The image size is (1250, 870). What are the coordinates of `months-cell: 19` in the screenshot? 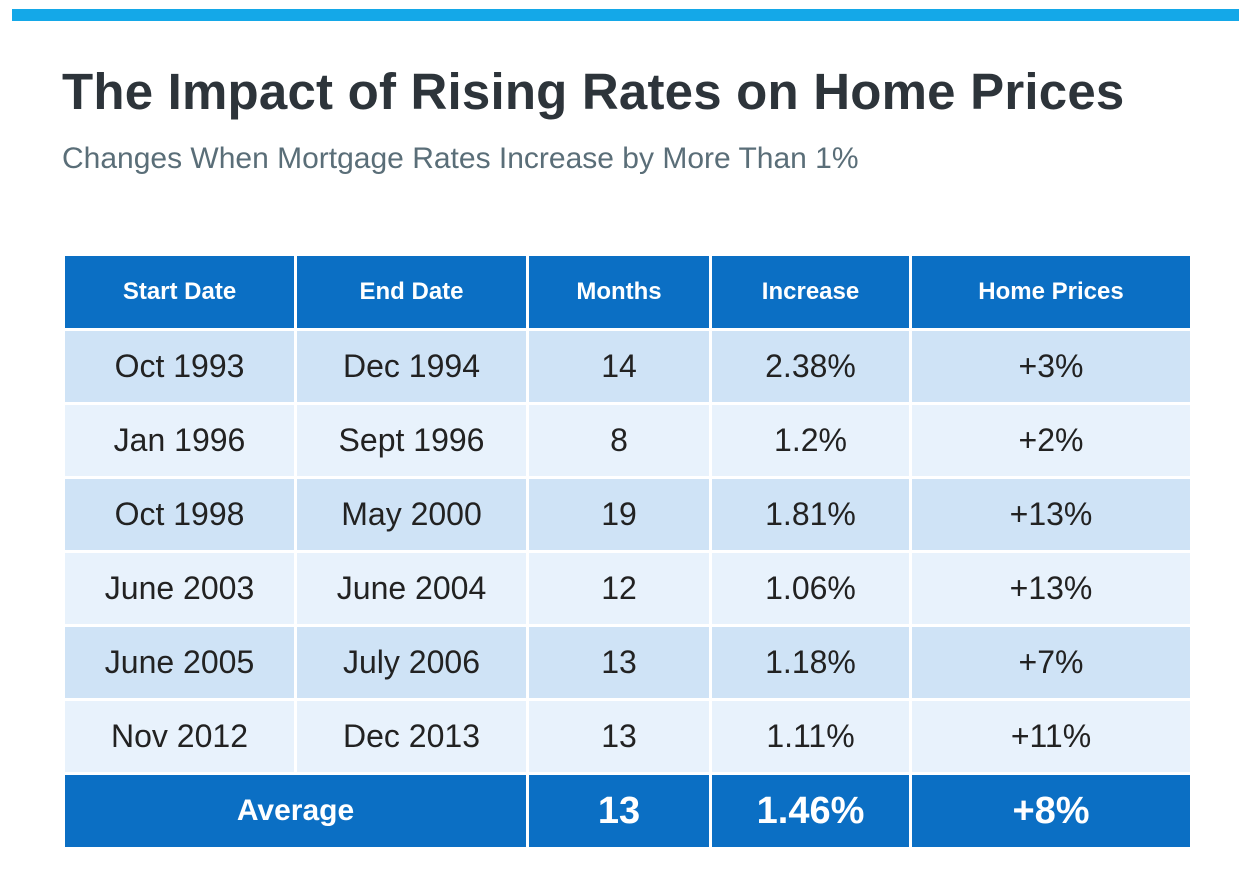 It's located at (619, 514).